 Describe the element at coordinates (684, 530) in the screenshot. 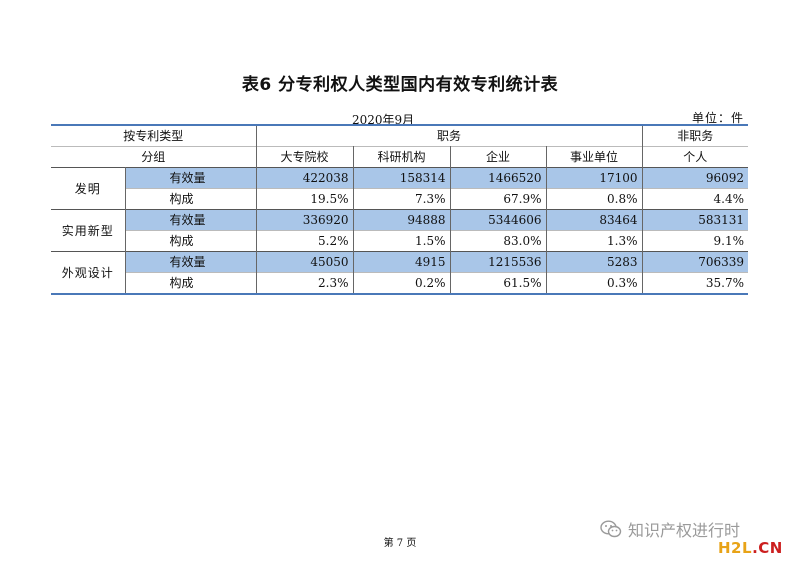

I see `watermark-text: 知识产权进行时` at that location.